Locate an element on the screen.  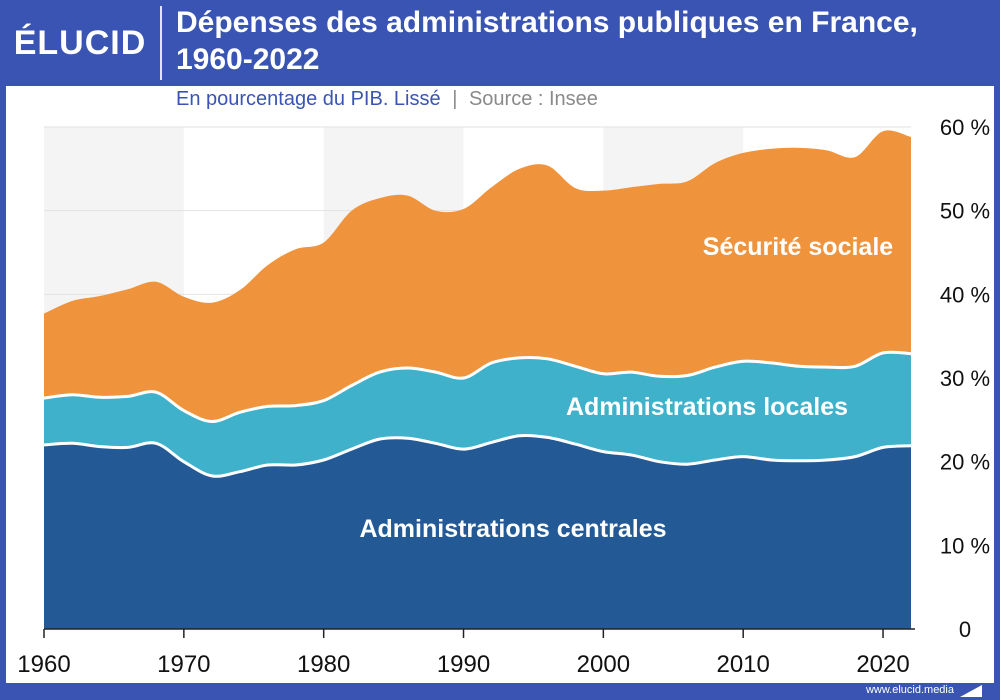
source-text: Source : Insee is located at coordinates (533, 99).